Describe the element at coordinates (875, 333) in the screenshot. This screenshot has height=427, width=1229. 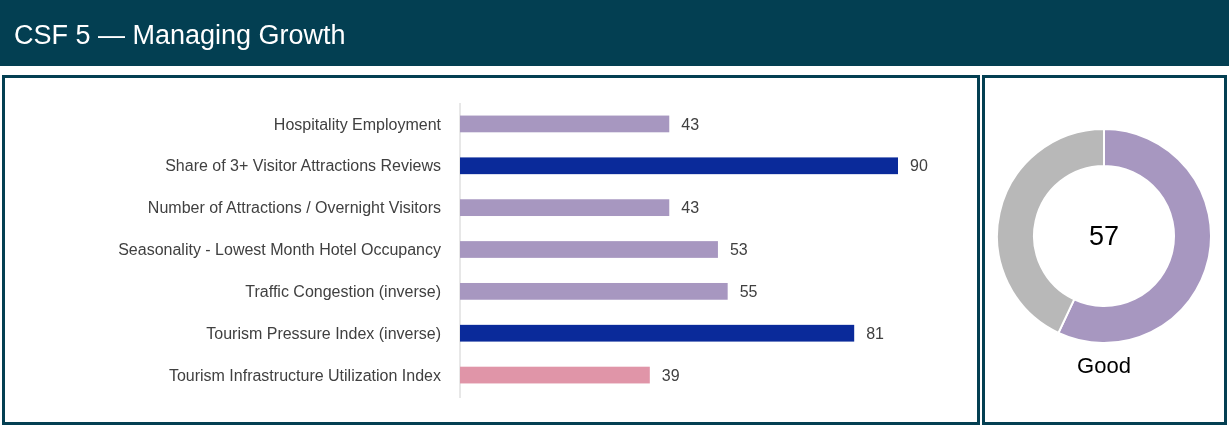
I see `data-label: 81` at that location.